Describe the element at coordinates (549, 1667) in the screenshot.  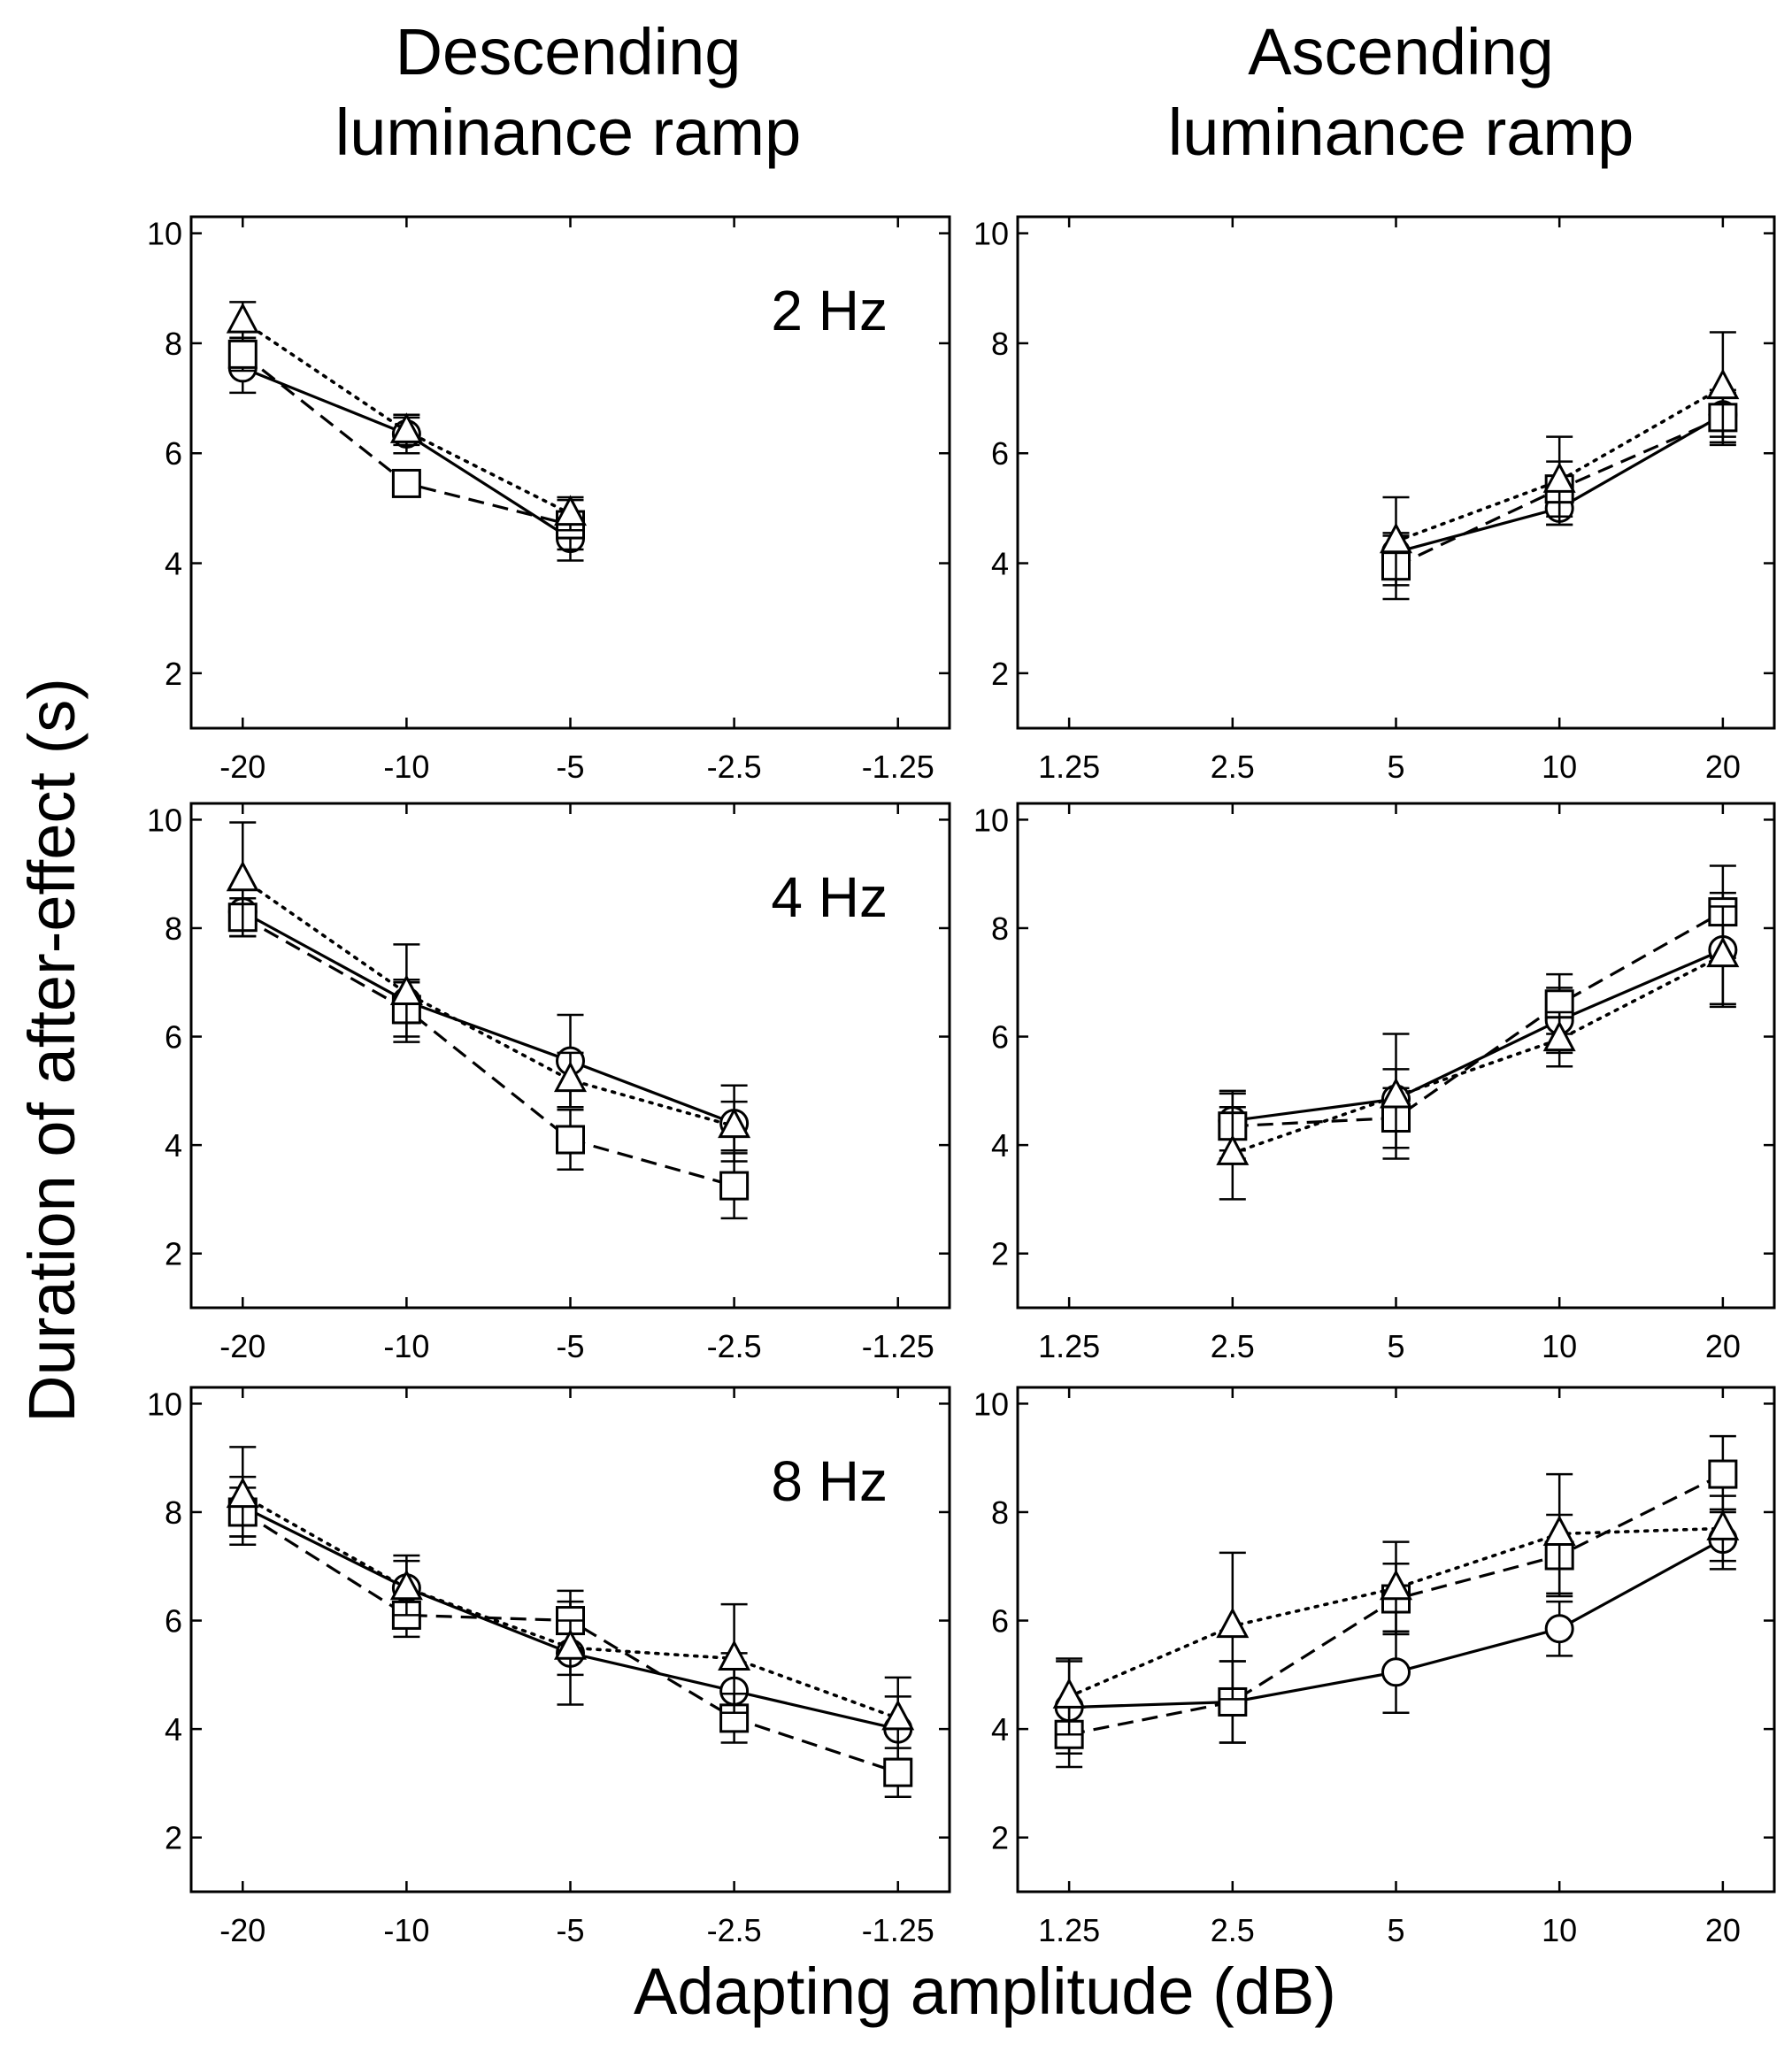
I see `panel-descending-8hz: 2 4 6 8 10 -20 -10 -5 -2.5 -1.25 8 Hz` at that location.